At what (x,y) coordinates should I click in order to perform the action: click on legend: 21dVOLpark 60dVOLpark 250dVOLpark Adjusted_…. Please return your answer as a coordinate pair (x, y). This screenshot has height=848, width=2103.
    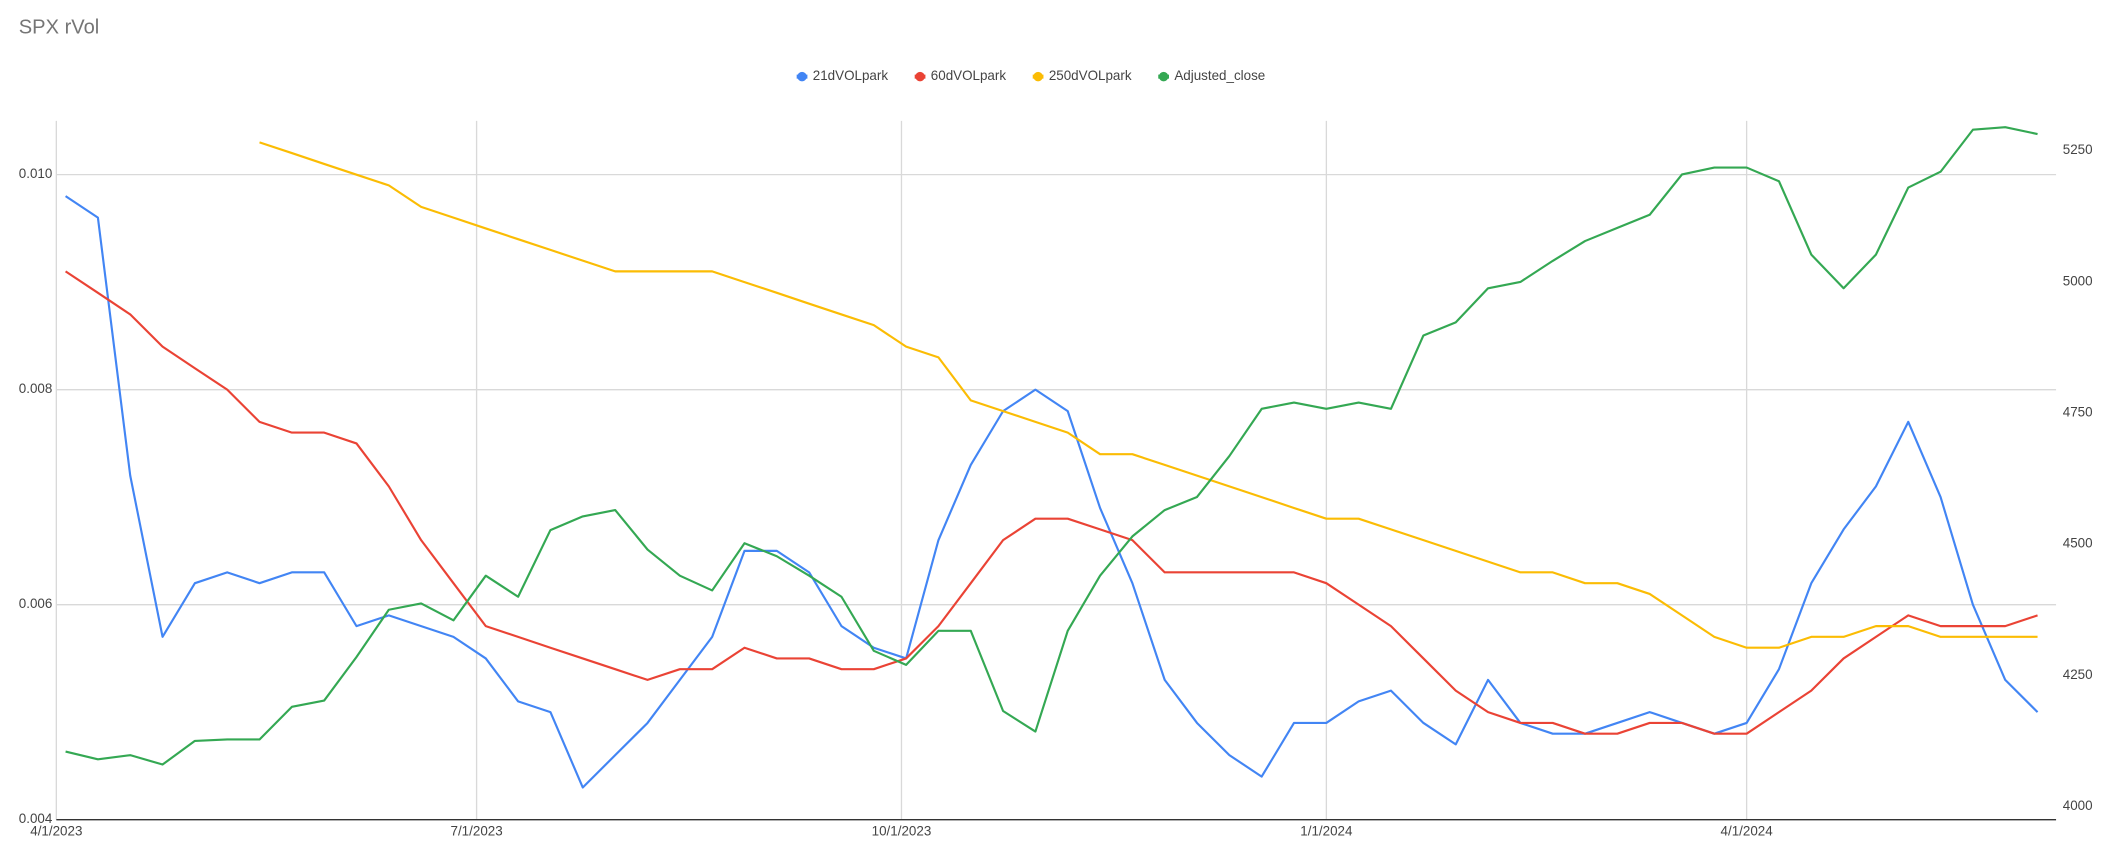
    Looking at the image, I should click on (1030, 75).